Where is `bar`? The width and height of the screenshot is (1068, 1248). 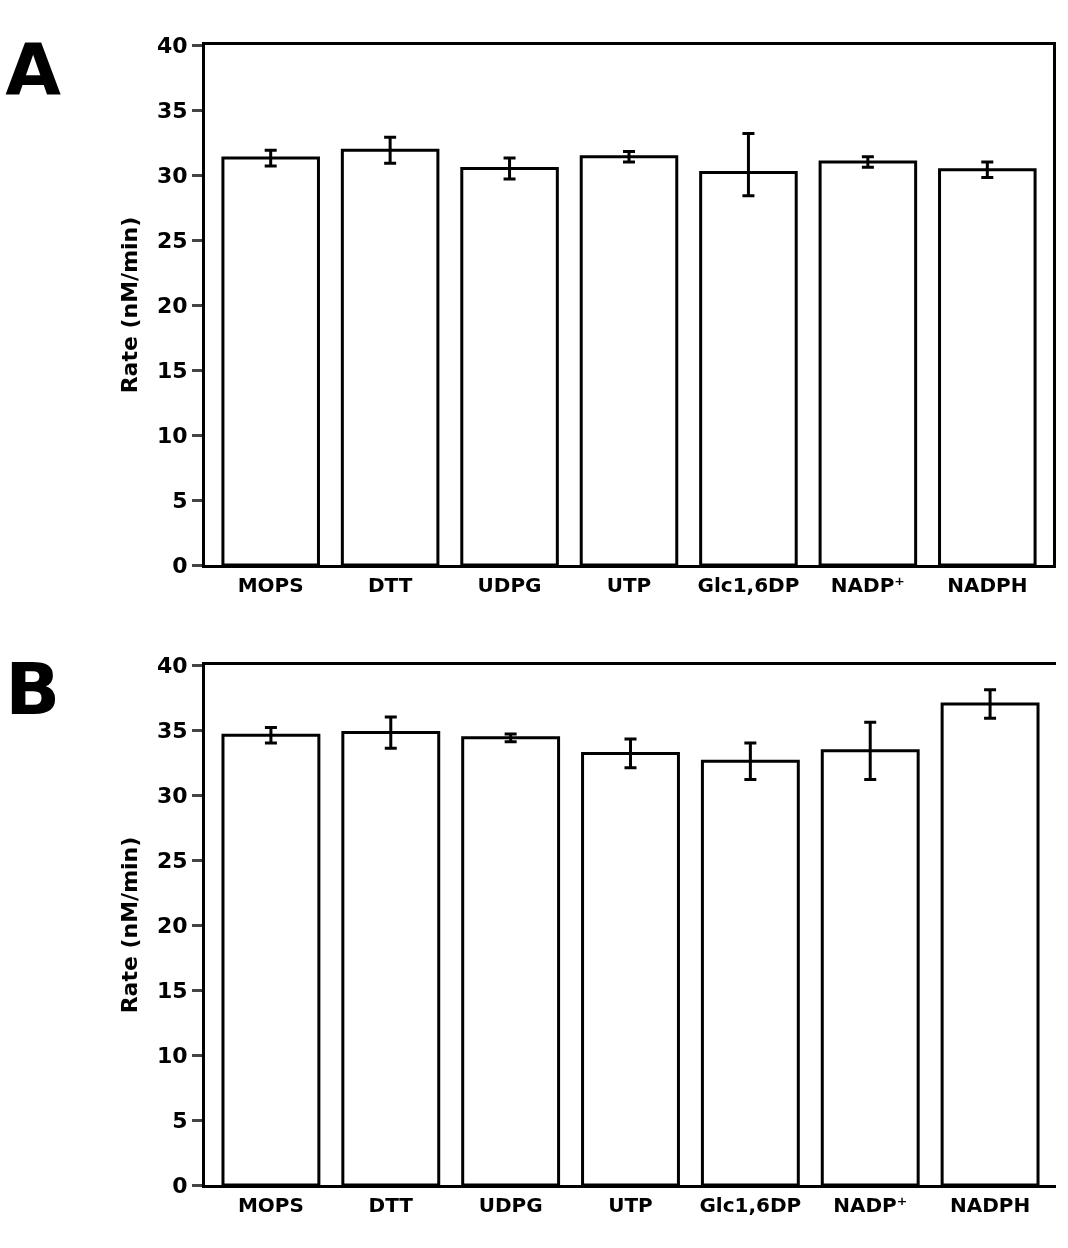 bar is located at coordinates (511, 960).